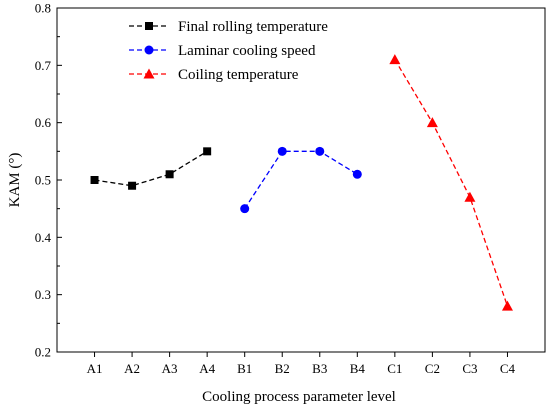  Describe the element at coordinates (43, 237) in the screenshot. I see `y-tick-label: 0.4` at that location.